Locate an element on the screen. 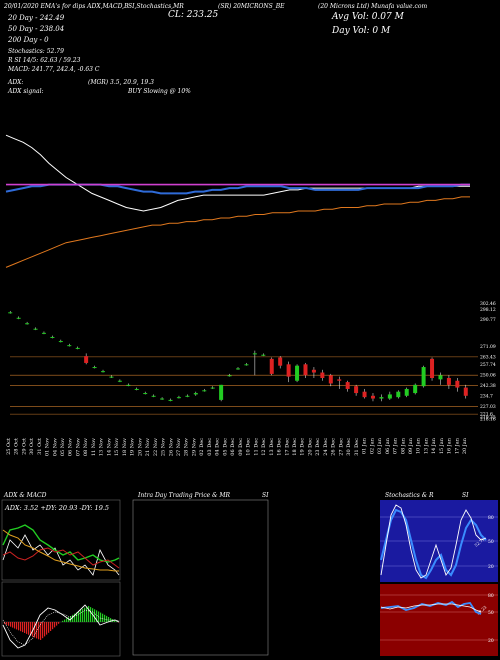  date-tick-label: 04 Dec is located at coordinates (218, 447).